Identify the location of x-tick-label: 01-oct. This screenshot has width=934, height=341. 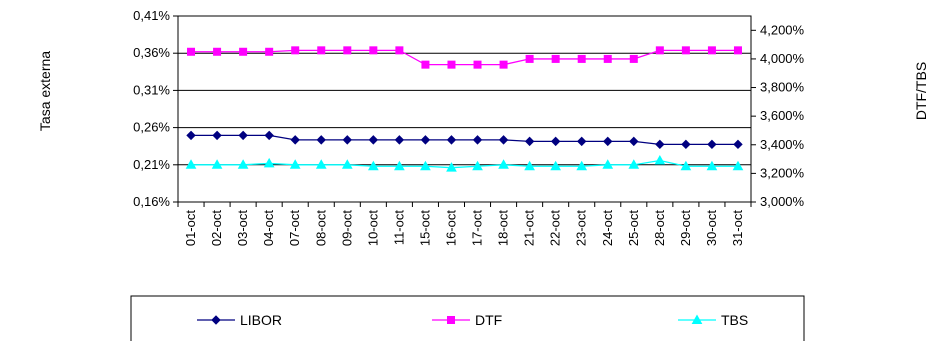
(190, 228).